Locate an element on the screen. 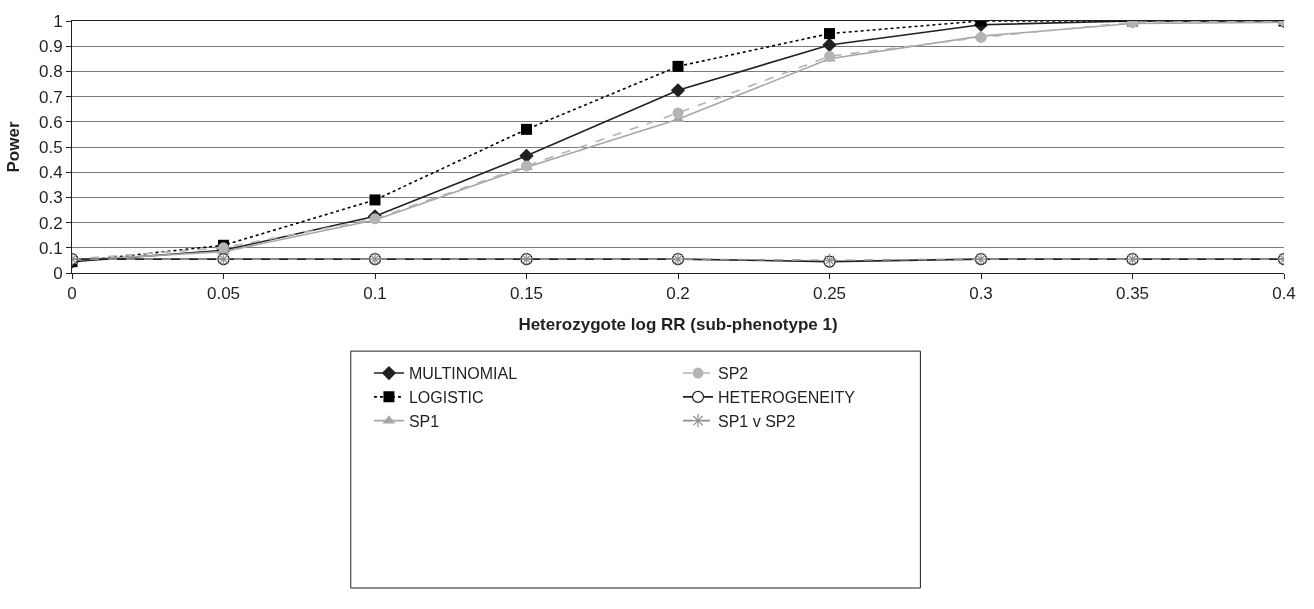 Image resolution: width=1314 pixels, height=609 pixels. legend-label: SP2 is located at coordinates (733, 374).